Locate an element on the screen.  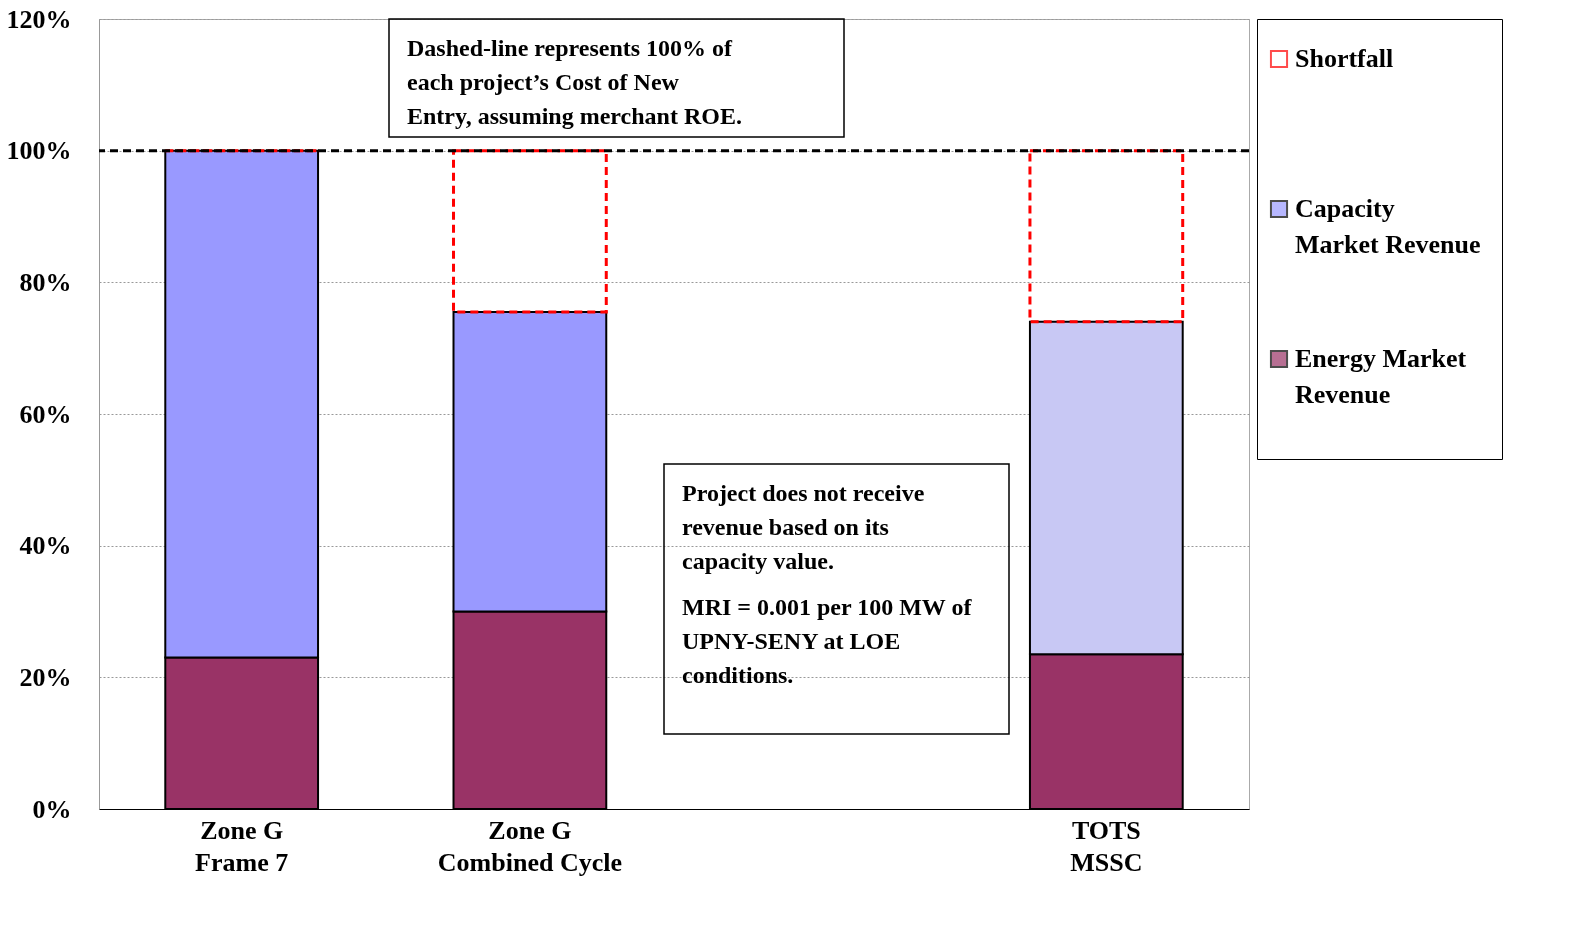
legend-label: Shortfall is located at coordinates (1344, 58).